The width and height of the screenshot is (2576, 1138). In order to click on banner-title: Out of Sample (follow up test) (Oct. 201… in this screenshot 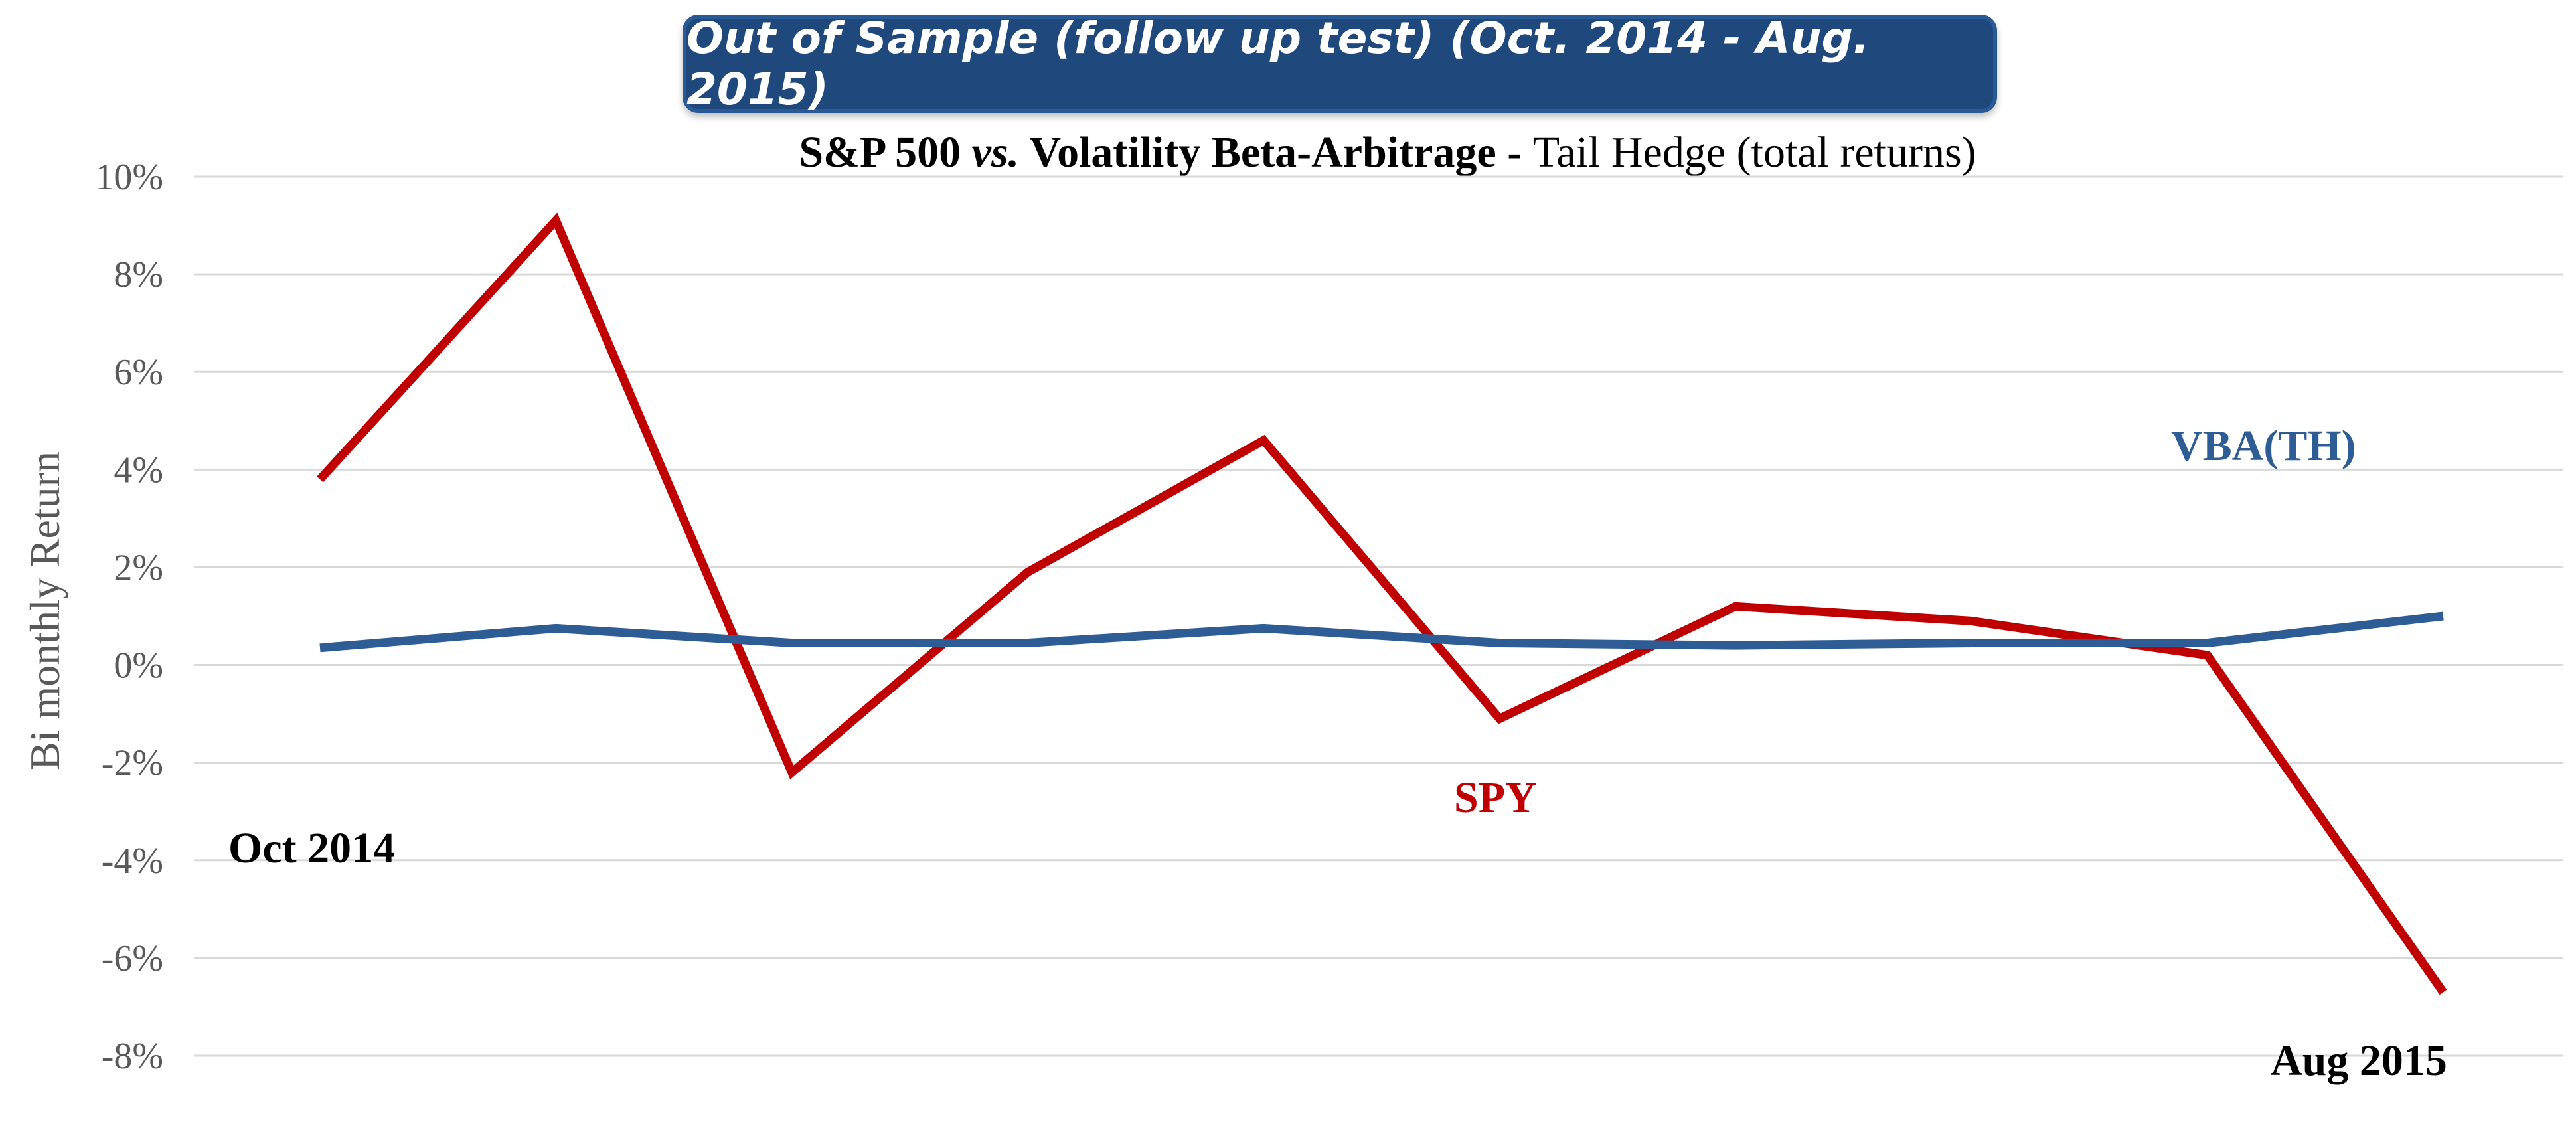, I will do `click(1278, 64)`.